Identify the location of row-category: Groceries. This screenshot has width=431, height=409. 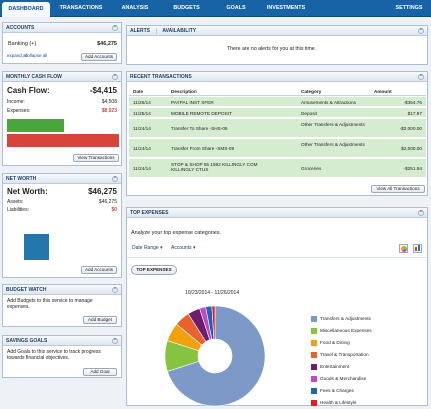
(311, 168).